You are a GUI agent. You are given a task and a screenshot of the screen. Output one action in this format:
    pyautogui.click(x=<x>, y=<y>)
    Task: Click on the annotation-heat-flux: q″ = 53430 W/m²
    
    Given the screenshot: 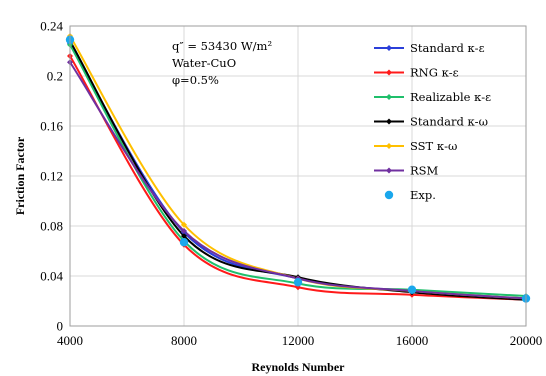 What is the action you would take?
    pyautogui.click(x=222, y=46)
    